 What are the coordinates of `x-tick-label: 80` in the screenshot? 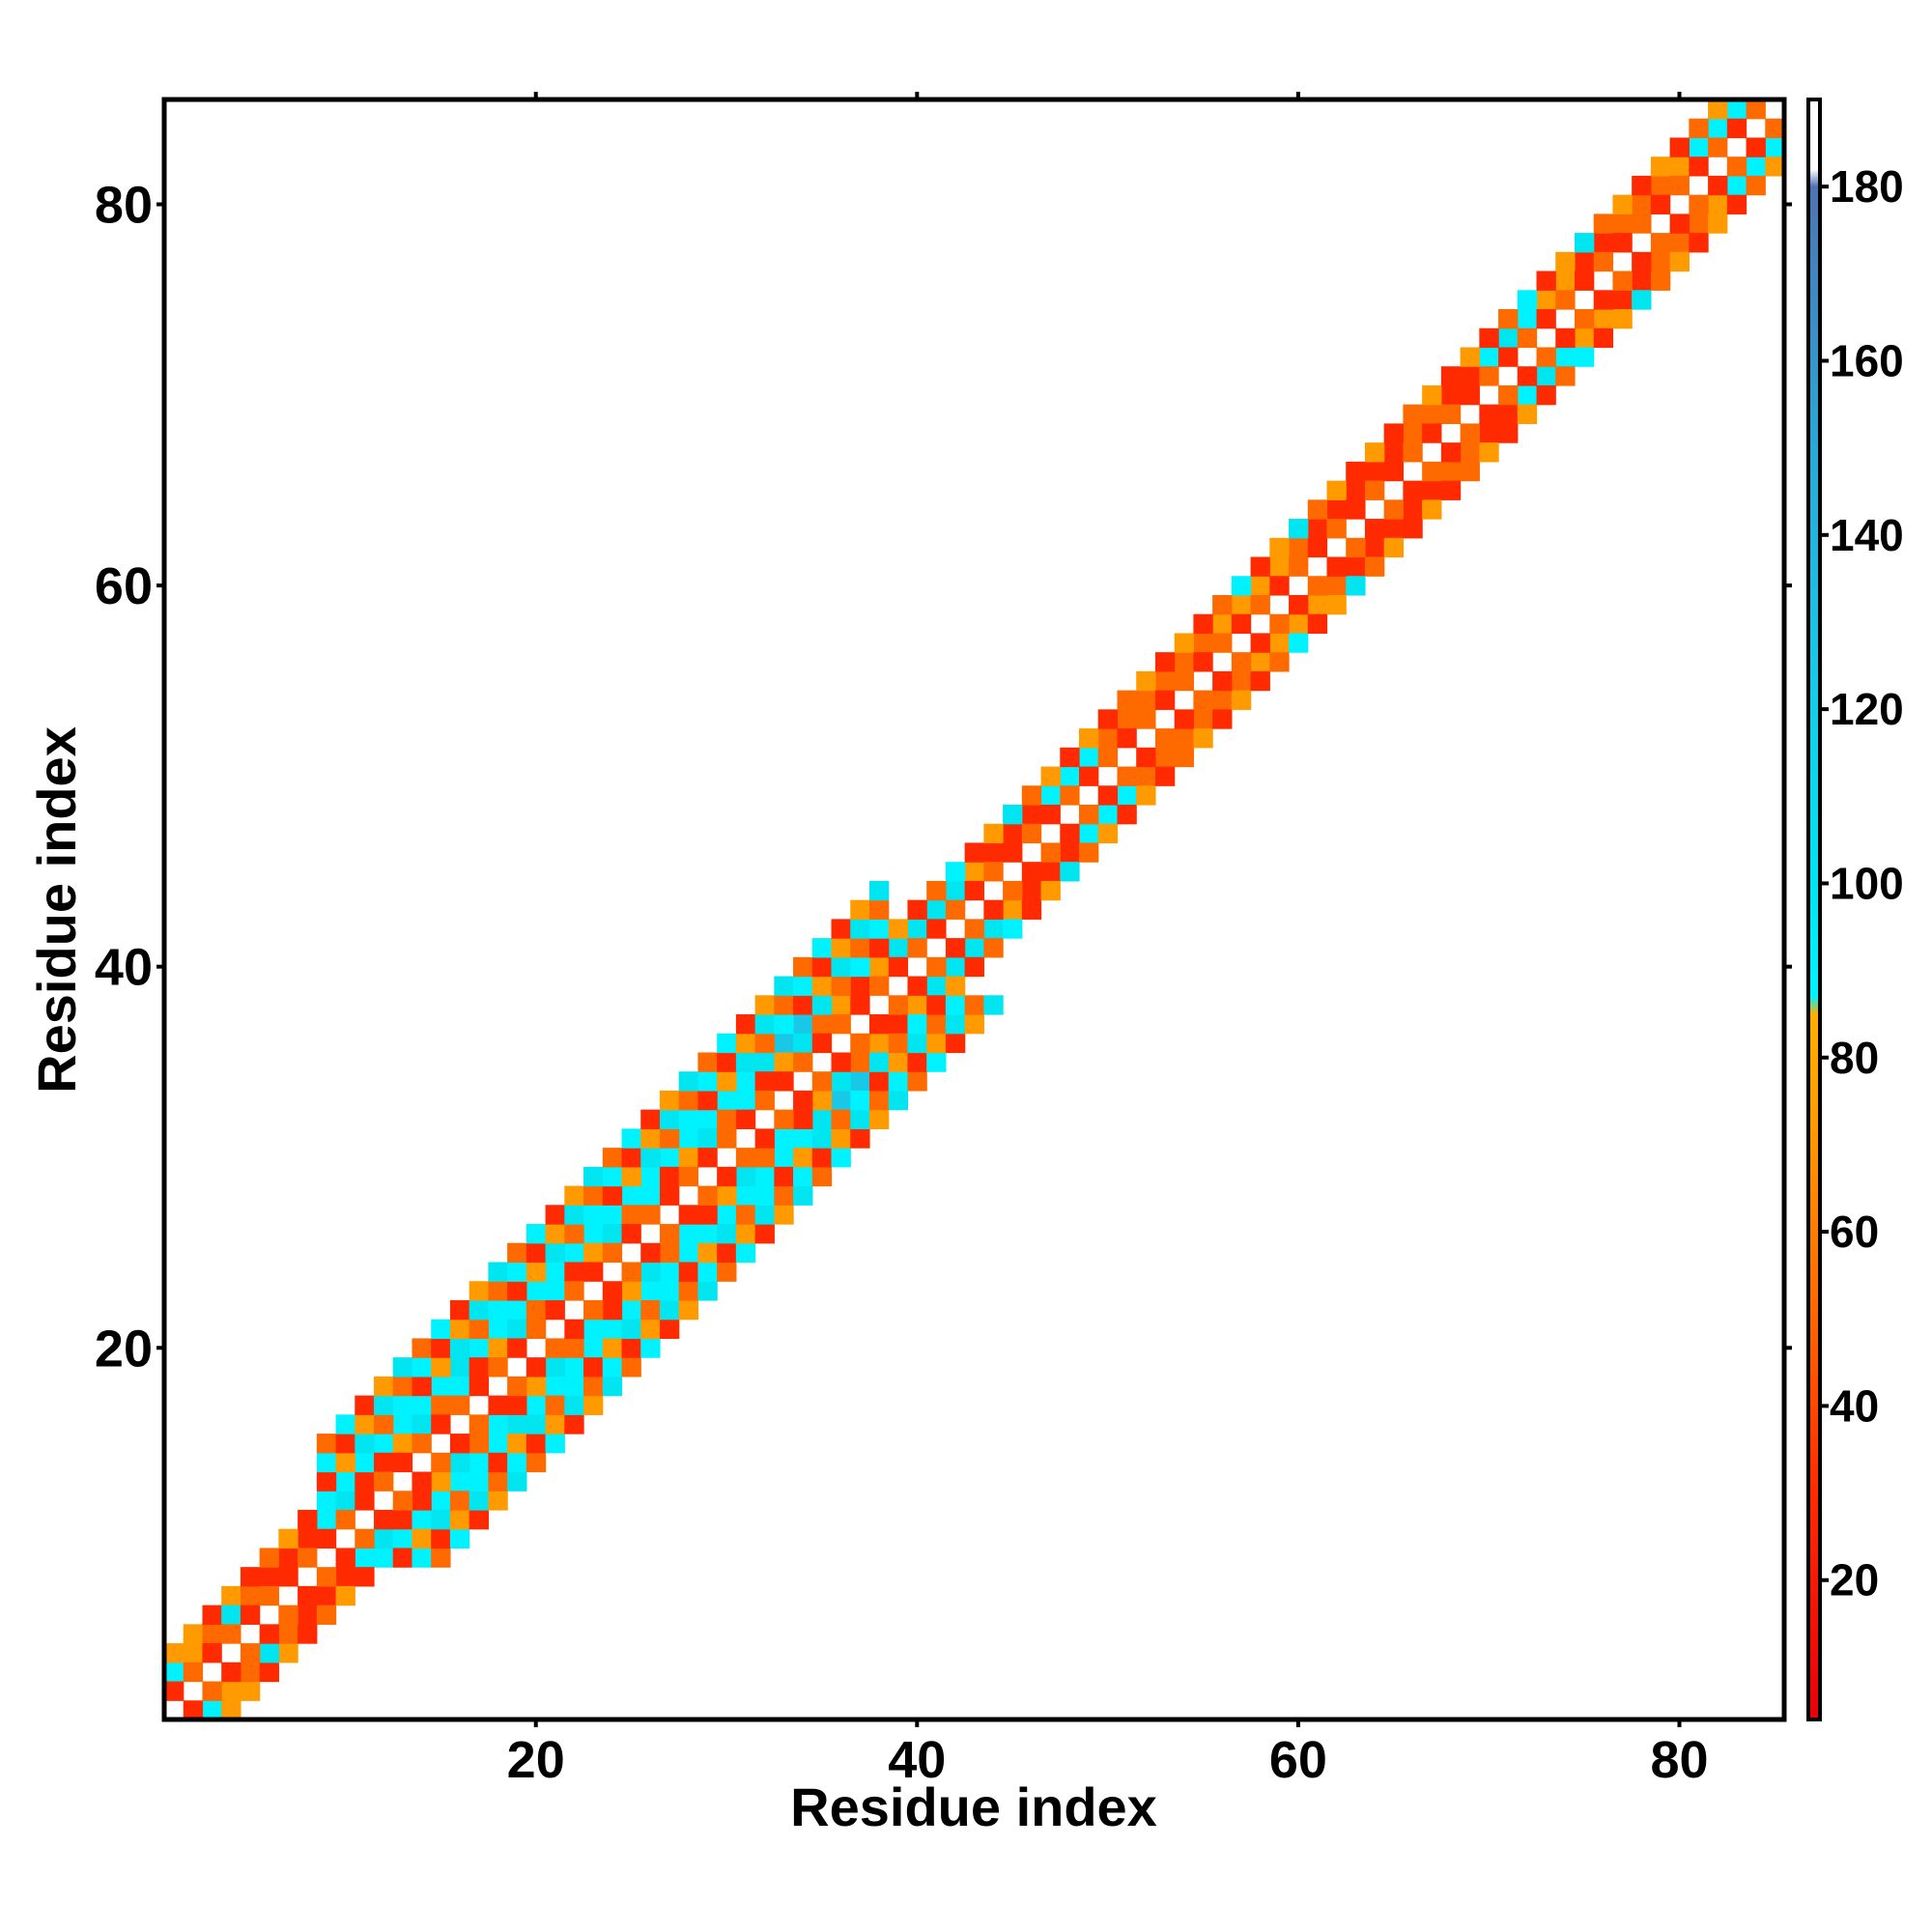 It's located at (1679, 1760).